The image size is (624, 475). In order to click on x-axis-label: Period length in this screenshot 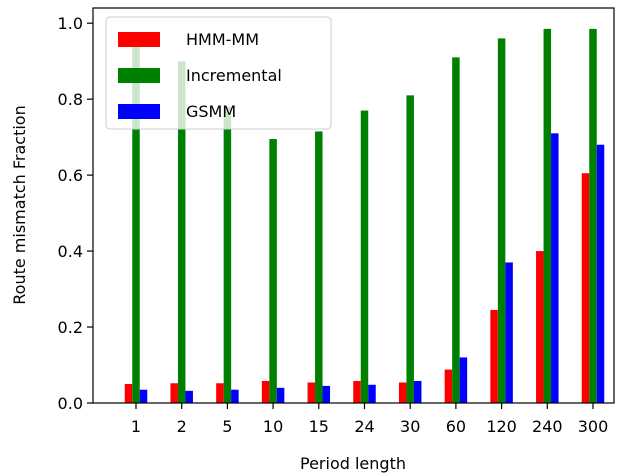, I will do `click(353, 463)`.